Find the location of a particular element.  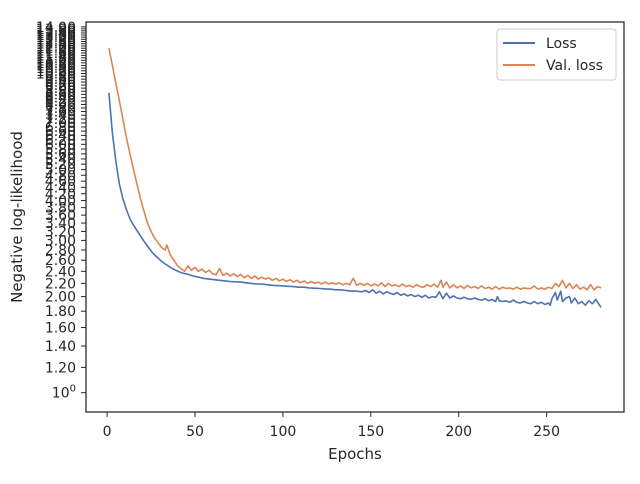

y-tick-label: 1.20 is located at coordinates (60, 368).